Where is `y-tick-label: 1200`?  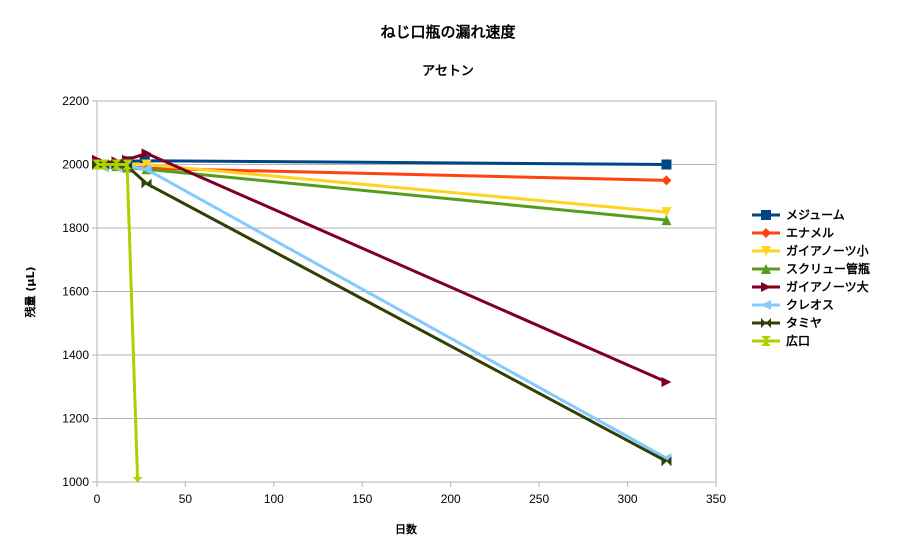 y-tick-label: 1200 is located at coordinates (75, 419).